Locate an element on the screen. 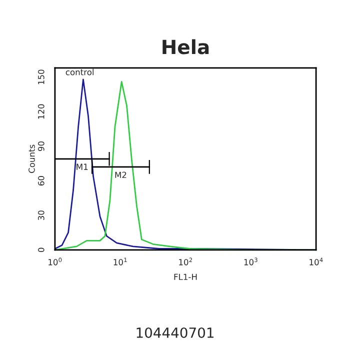 This screenshot has width=350, height=350. x-tick-label: 10$^{3}$ is located at coordinates (251, 262).